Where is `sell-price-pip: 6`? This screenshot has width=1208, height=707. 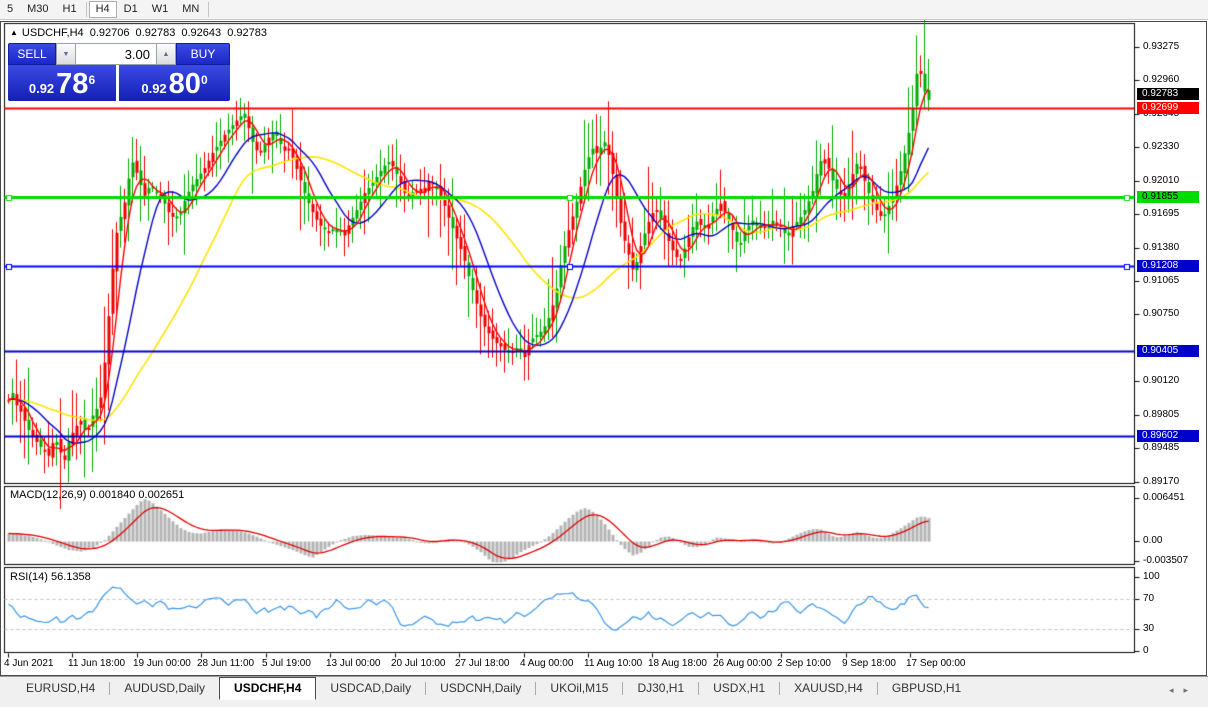 sell-price-pip: 6 is located at coordinates (92, 80).